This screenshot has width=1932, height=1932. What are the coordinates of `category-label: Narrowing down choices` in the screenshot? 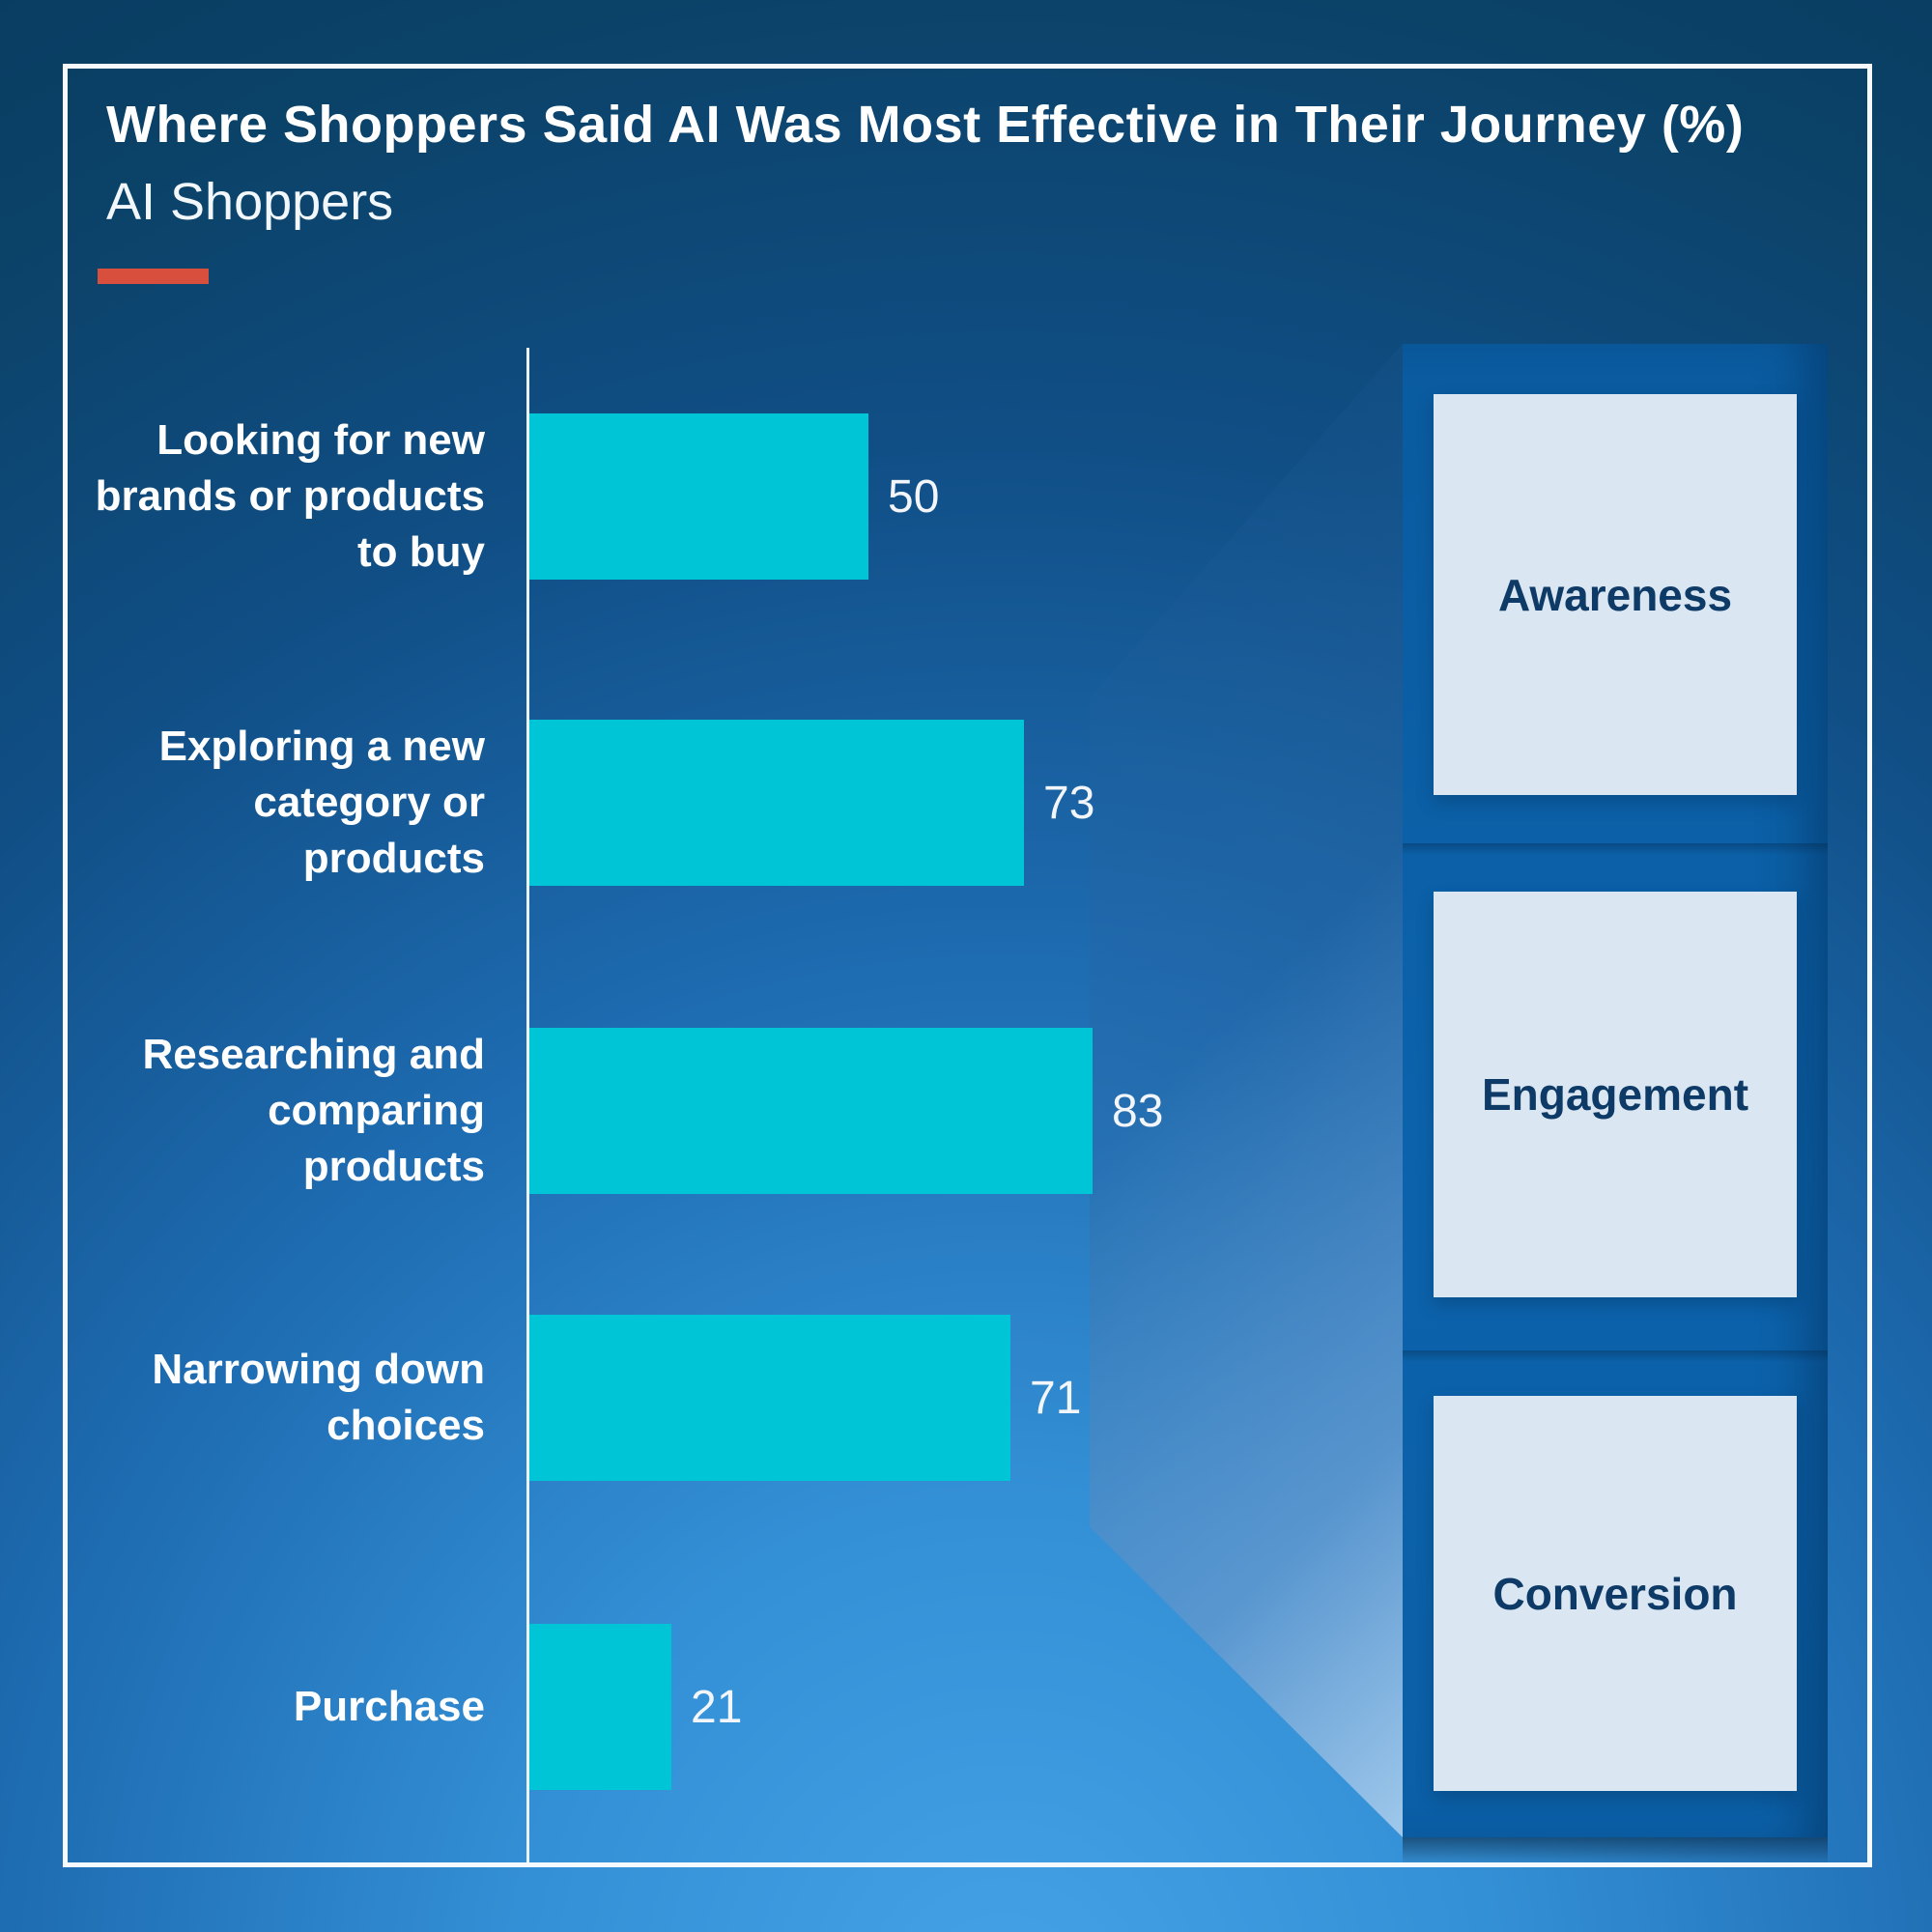 It's located at (318, 1397).